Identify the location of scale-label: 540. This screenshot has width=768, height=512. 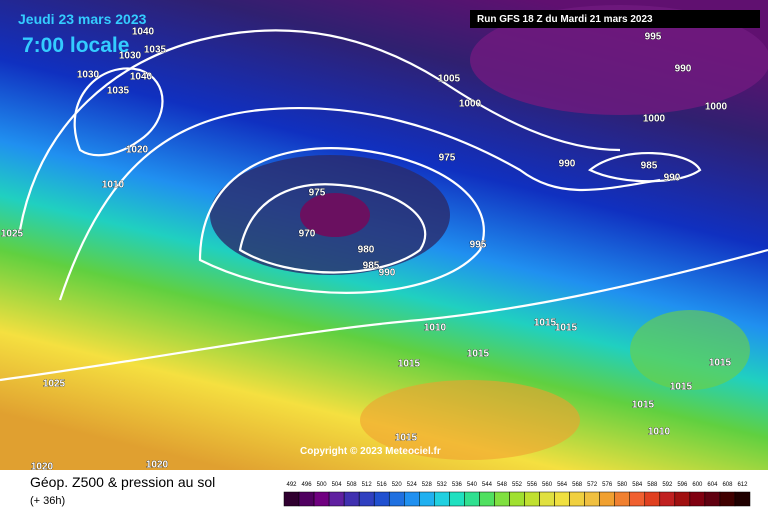
(472, 485).